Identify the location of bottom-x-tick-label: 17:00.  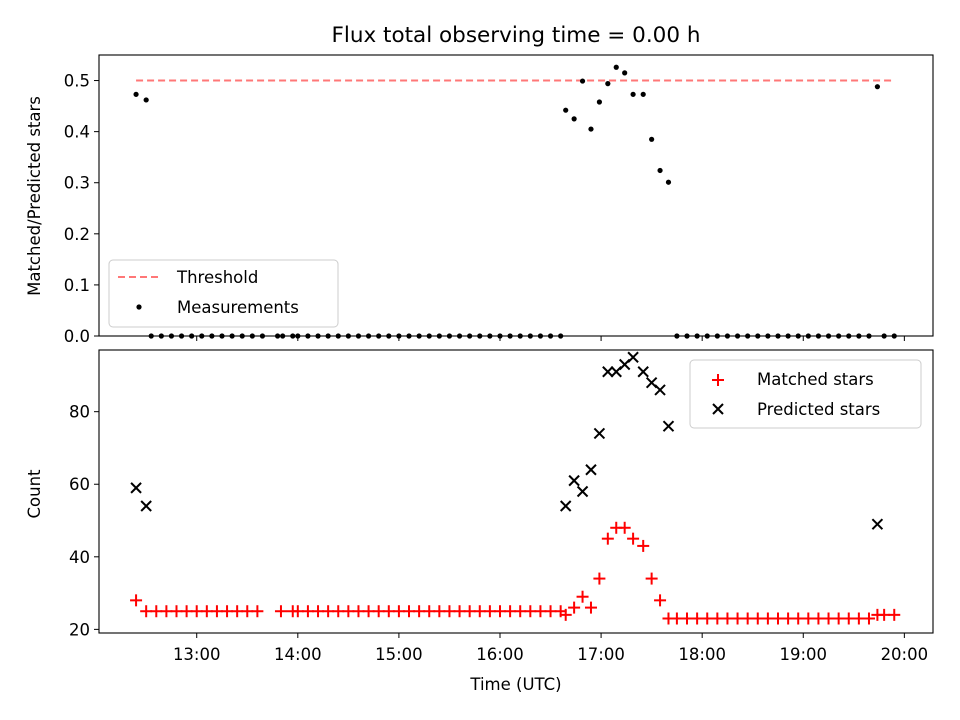
(601, 654).